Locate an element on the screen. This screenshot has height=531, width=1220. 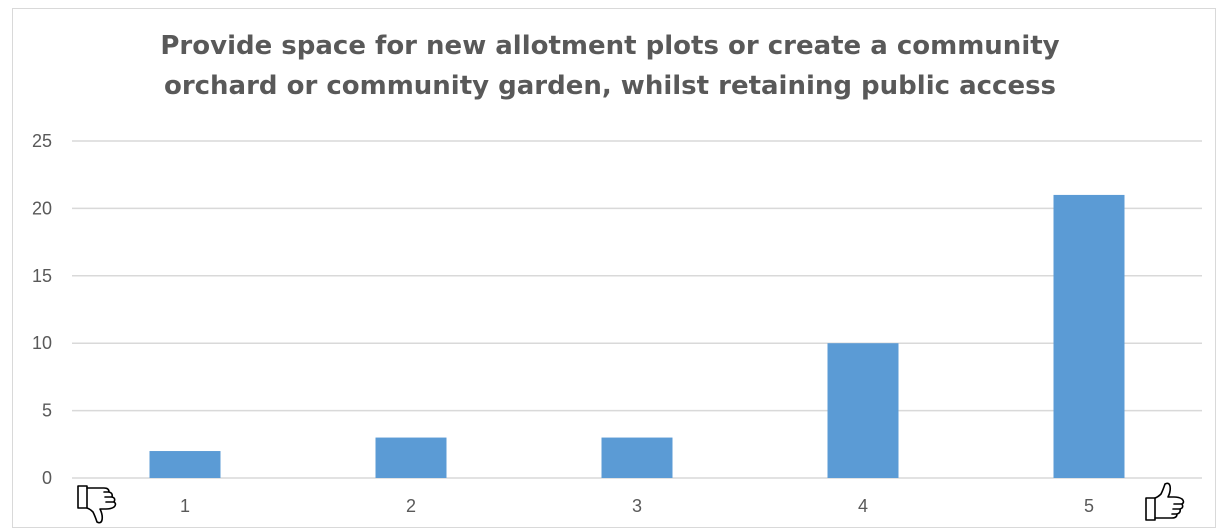
y-tick-label: 0 is located at coordinates (47, 478).